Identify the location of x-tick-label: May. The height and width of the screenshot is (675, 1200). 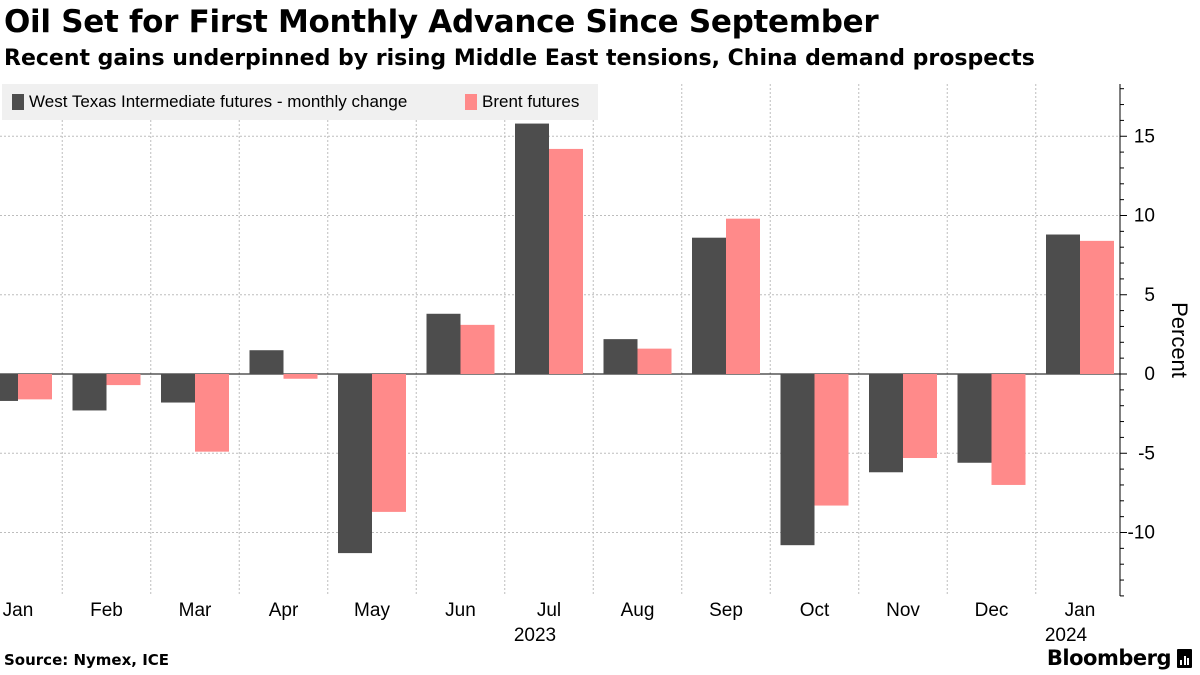
(372, 610).